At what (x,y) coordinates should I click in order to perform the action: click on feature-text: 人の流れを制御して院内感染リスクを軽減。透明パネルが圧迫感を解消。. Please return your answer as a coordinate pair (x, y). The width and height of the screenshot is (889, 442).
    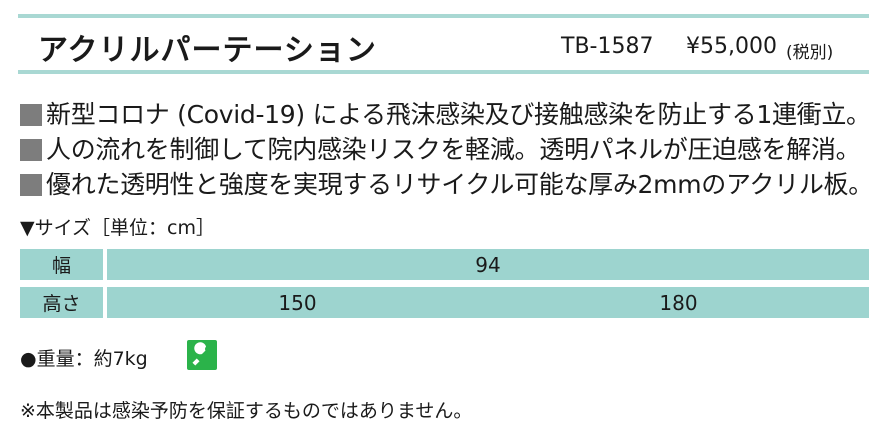
    Looking at the image, I should click on (453, 149).